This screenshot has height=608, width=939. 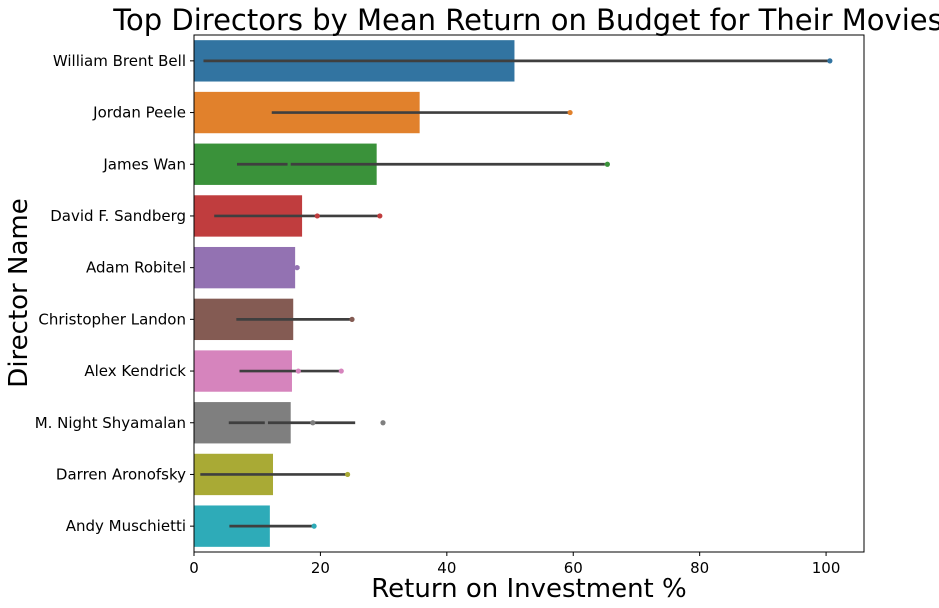 I want to click on x-axis-label: Return on Investment %, so click(x=528, y=589).